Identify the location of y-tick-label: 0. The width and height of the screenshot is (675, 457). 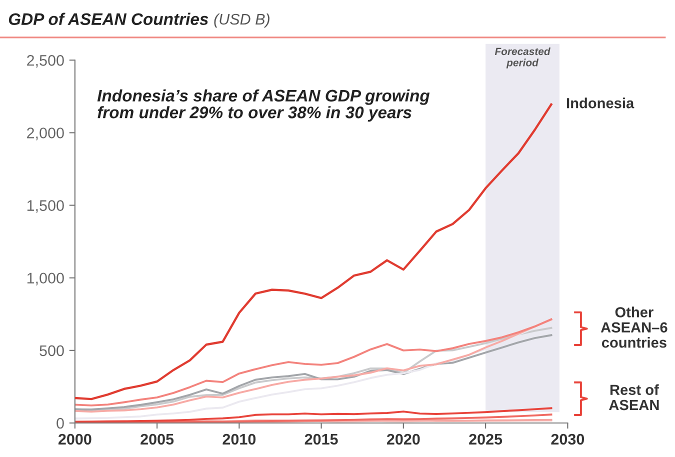
(60, 423).